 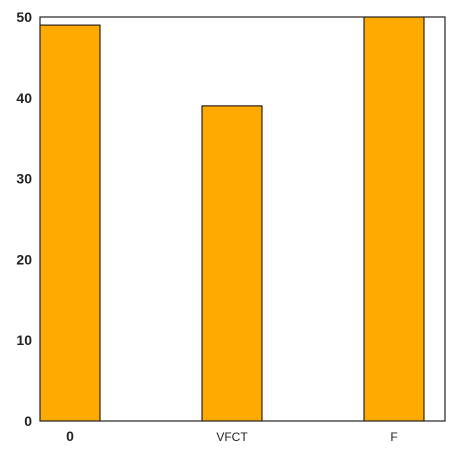 What do you see at coordinates (28, 421) in the screenshot?
I see `y-tick-label: 0` at bounding box center [28, 421].